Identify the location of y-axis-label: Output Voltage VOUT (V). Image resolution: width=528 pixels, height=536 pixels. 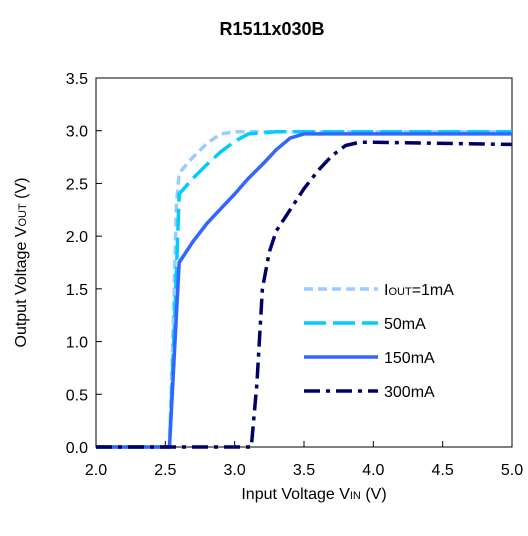
(21, 263).